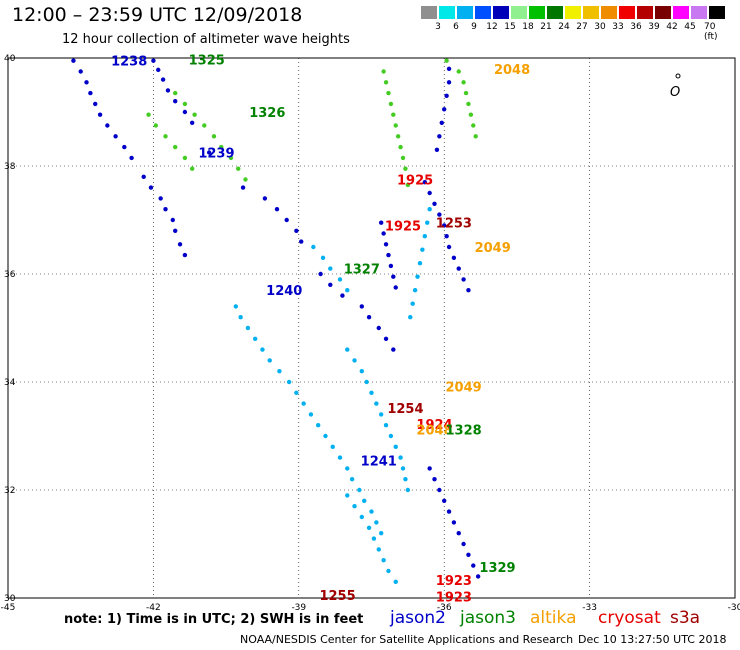 Image resolution: width=740 pixels, height=650 pixels. Describe the element at coordinates (564, 27) in the screenshot. I see `scale-label: 24` at that location.